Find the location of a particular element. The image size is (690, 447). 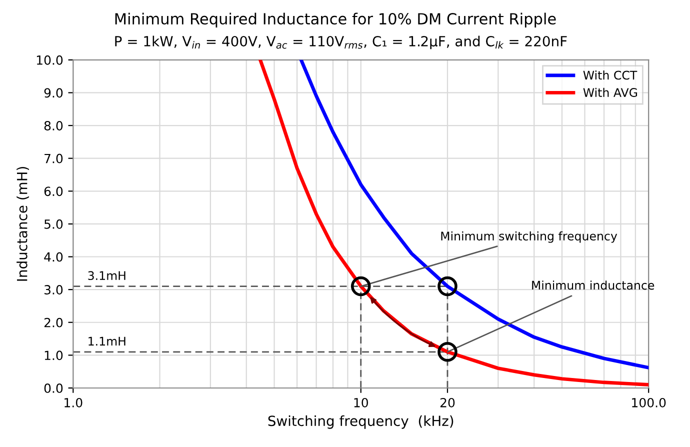

x-axis-title: Switching frequency (kHz) is located at coordinates (361, 422).